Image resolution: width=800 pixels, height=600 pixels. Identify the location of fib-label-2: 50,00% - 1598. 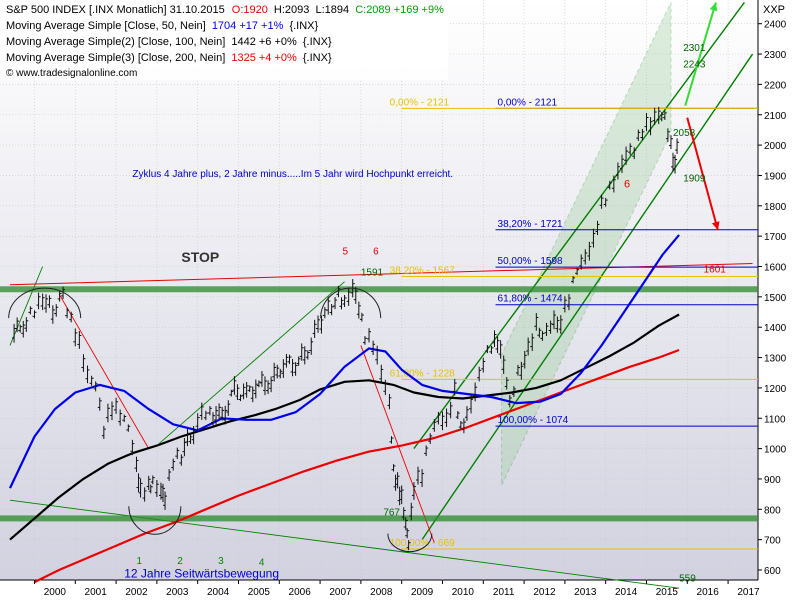
(530, 261).